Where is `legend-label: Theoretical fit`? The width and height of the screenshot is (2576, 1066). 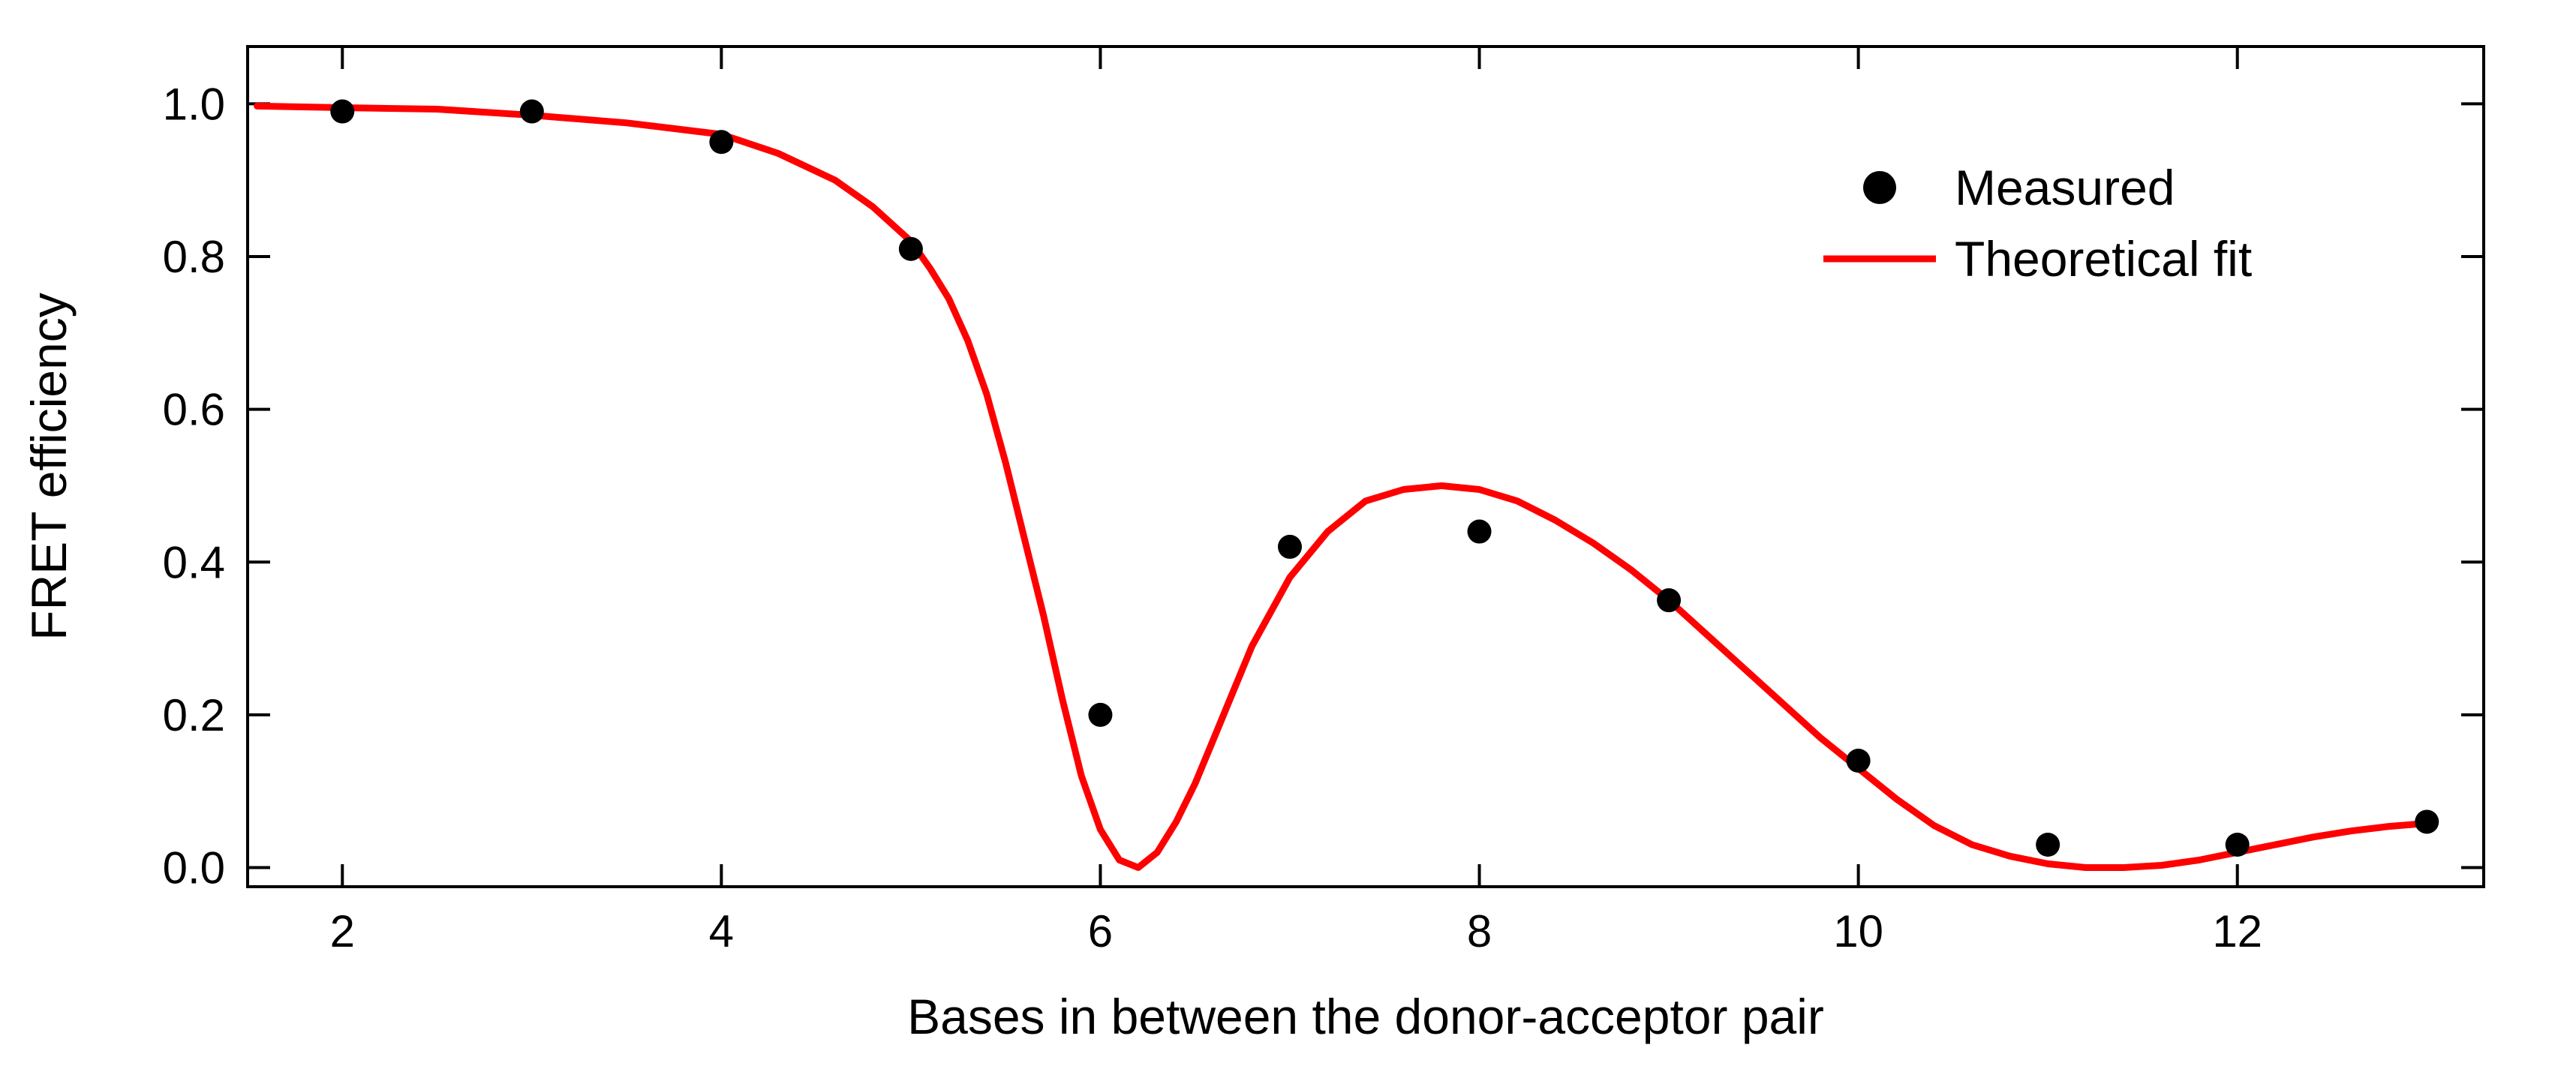 legend-label: Theoretical fit is located at coordinates (2103, 259).